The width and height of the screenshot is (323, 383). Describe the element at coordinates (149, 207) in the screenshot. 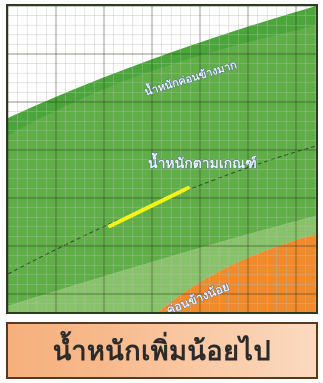

I see `child-growth-marker` at that location.